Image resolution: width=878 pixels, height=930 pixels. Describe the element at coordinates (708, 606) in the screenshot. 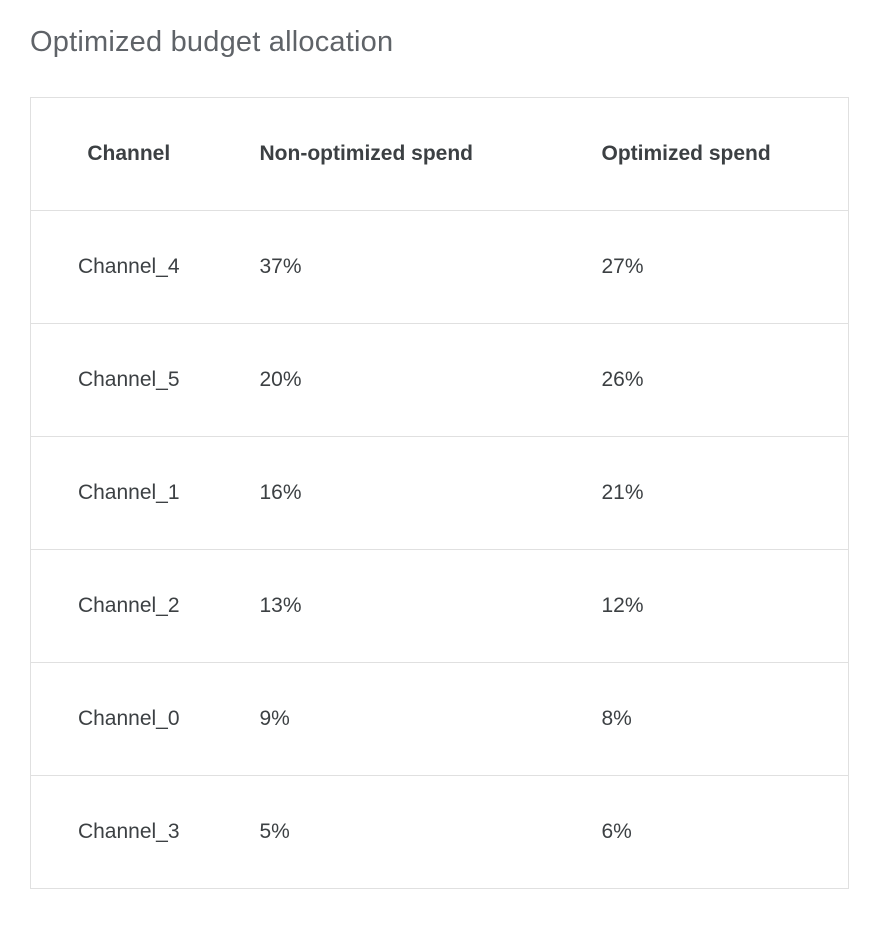

I see `optimized-spend-cell: 12%` at that location.